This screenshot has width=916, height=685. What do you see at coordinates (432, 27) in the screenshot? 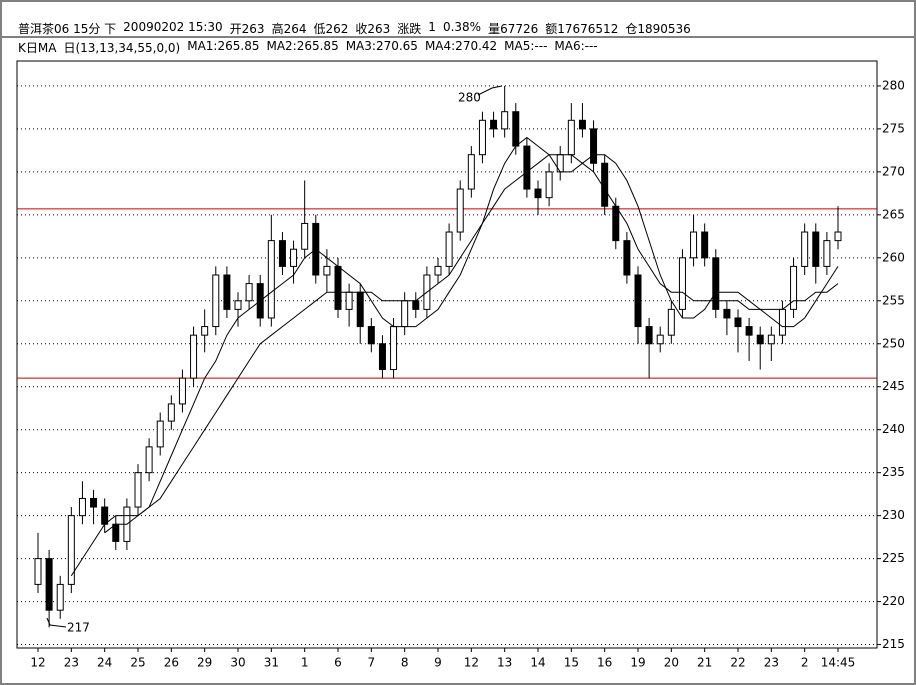
I see `header-item: 1` at bounding box center [432, 27].